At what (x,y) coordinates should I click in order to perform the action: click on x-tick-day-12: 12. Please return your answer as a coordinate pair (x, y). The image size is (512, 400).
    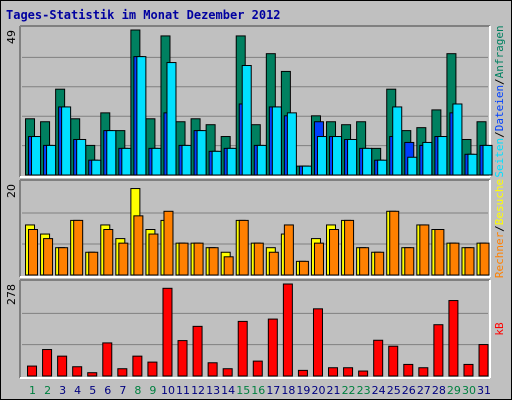
    Looking at the image, I should click on (198, 390).